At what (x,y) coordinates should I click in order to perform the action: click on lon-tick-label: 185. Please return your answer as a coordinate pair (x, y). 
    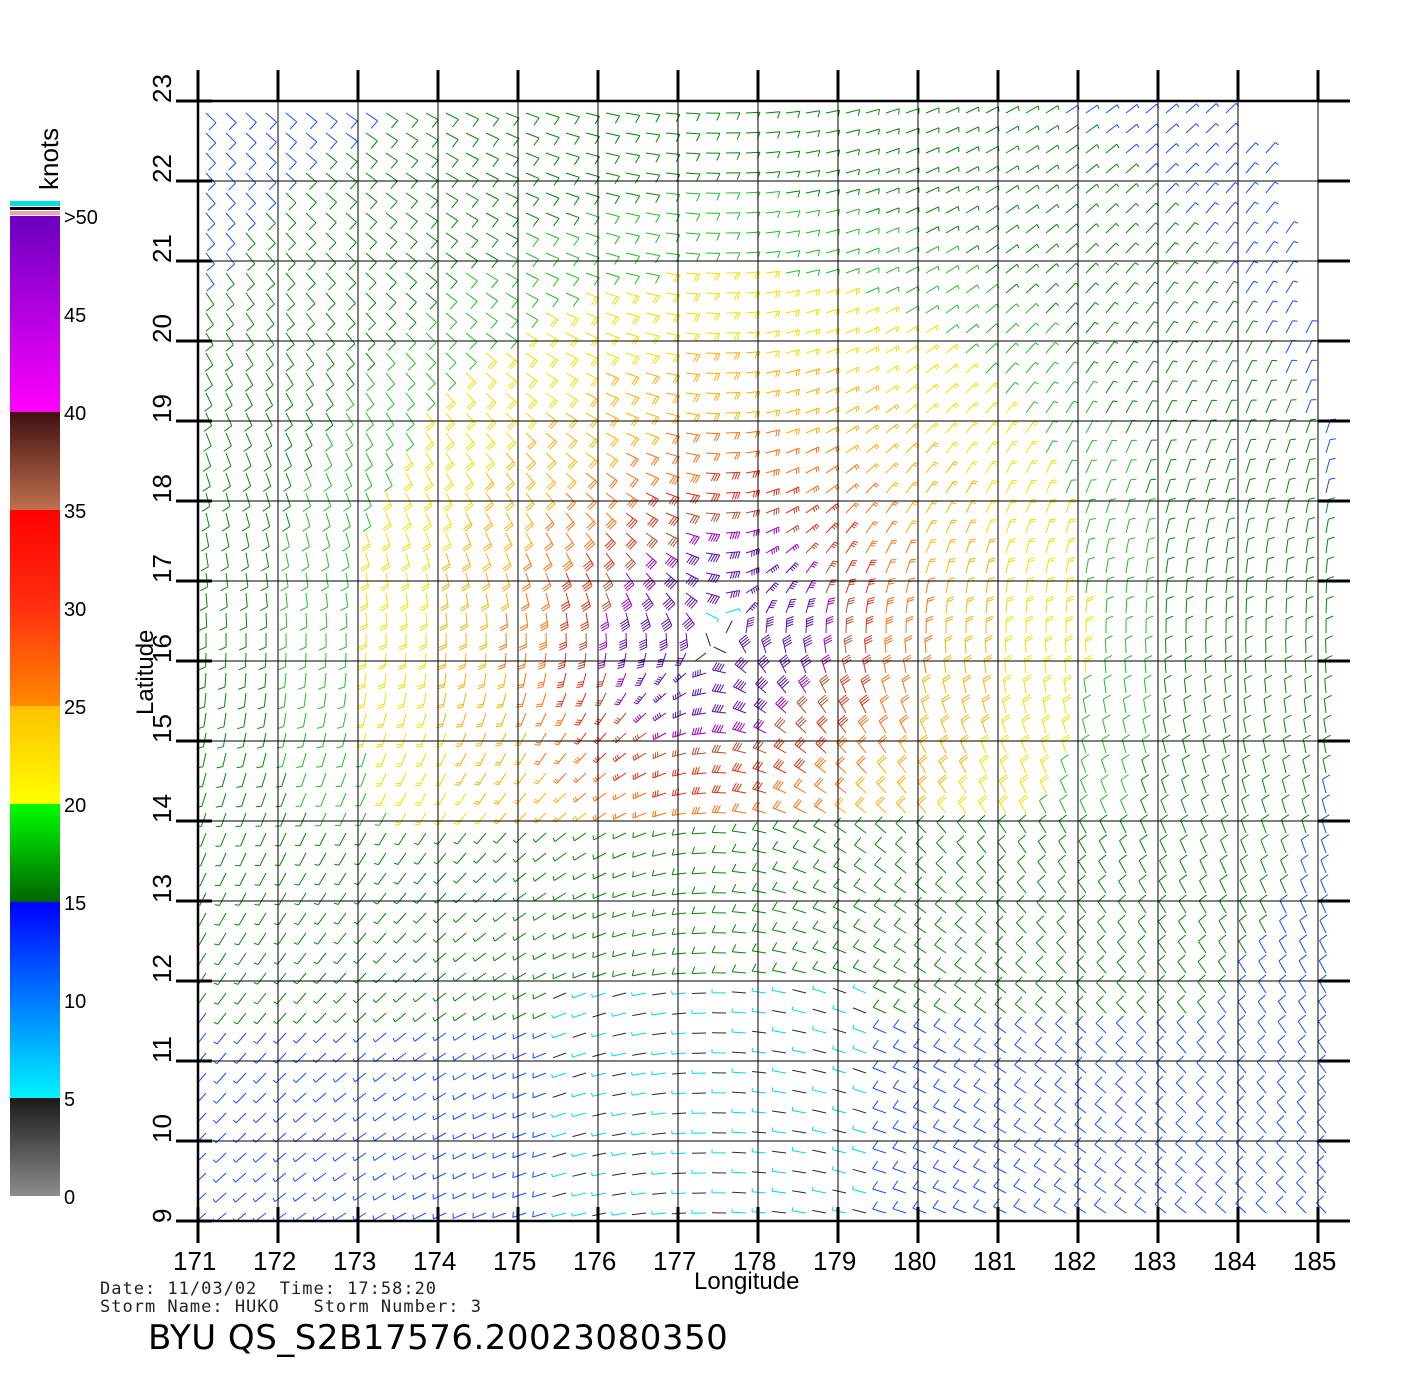
    Looking at the image, I should click on (1314, 1261).